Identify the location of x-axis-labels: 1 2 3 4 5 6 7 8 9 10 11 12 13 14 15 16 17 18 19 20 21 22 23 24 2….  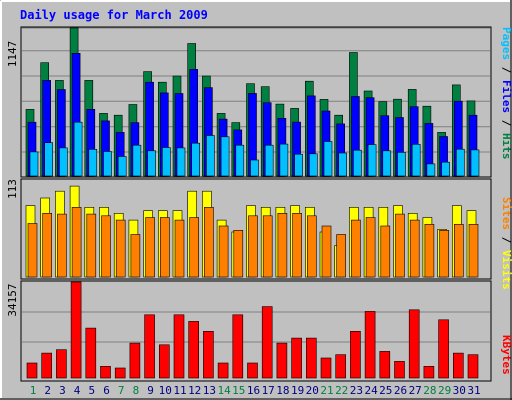
(255, 390).